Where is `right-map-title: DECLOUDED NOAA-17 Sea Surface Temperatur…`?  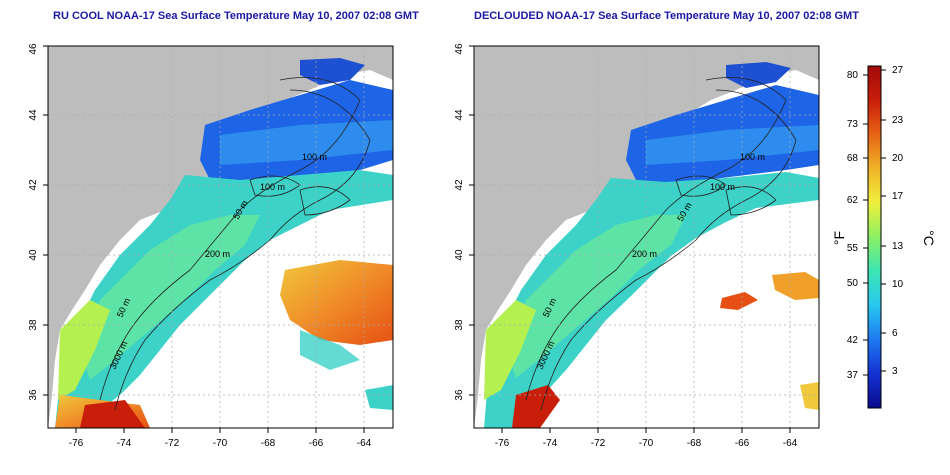 right-map-title: DECLOUDED NOAA-17 Sea Surface Temperatur… is located at coordinates (666, 16).